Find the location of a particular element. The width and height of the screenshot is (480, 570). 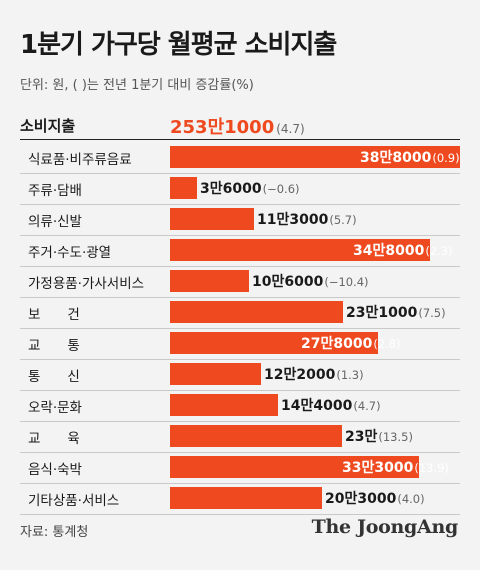

value-label: 12만2000(1.3) is located at coordinates (314, 374).